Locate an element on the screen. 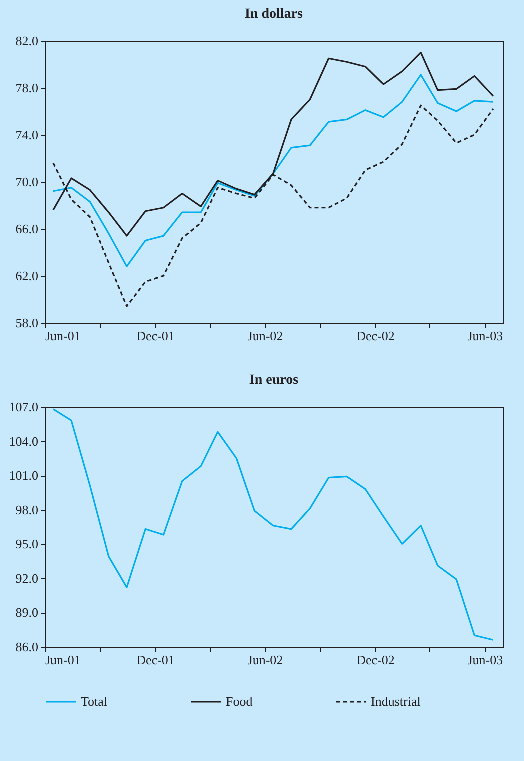  y-tick-label: 101.0 is located at coordinates (23, 476).